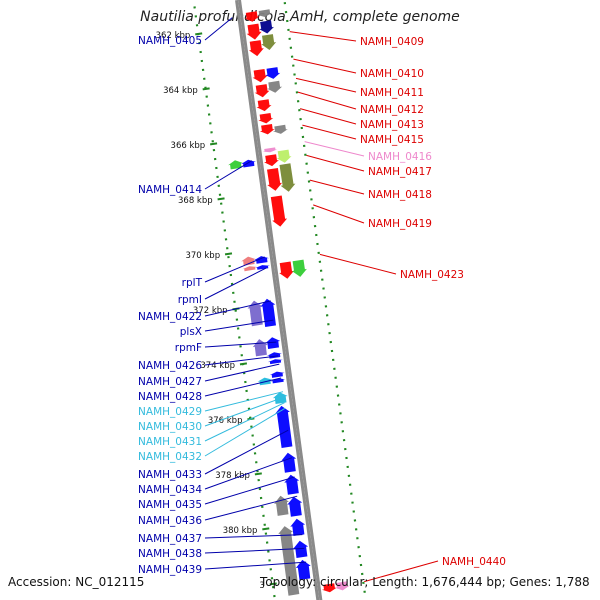 This screenshot has width=600, height=600. Describe the element at coordinates (392, 125) in the screenshot. I see `gene-label-right: NAMH_0413` at that location.